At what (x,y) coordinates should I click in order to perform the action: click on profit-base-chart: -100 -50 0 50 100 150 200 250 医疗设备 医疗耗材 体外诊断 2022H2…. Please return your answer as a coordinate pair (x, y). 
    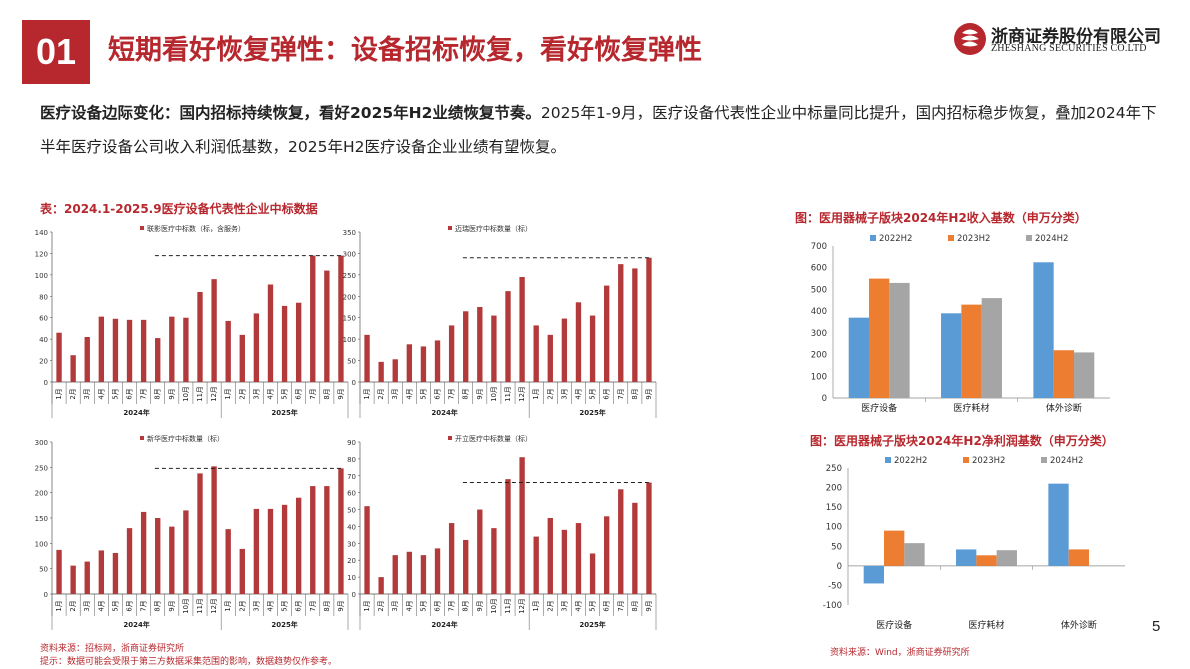
    Looking at the image, I should click on (974, 543).